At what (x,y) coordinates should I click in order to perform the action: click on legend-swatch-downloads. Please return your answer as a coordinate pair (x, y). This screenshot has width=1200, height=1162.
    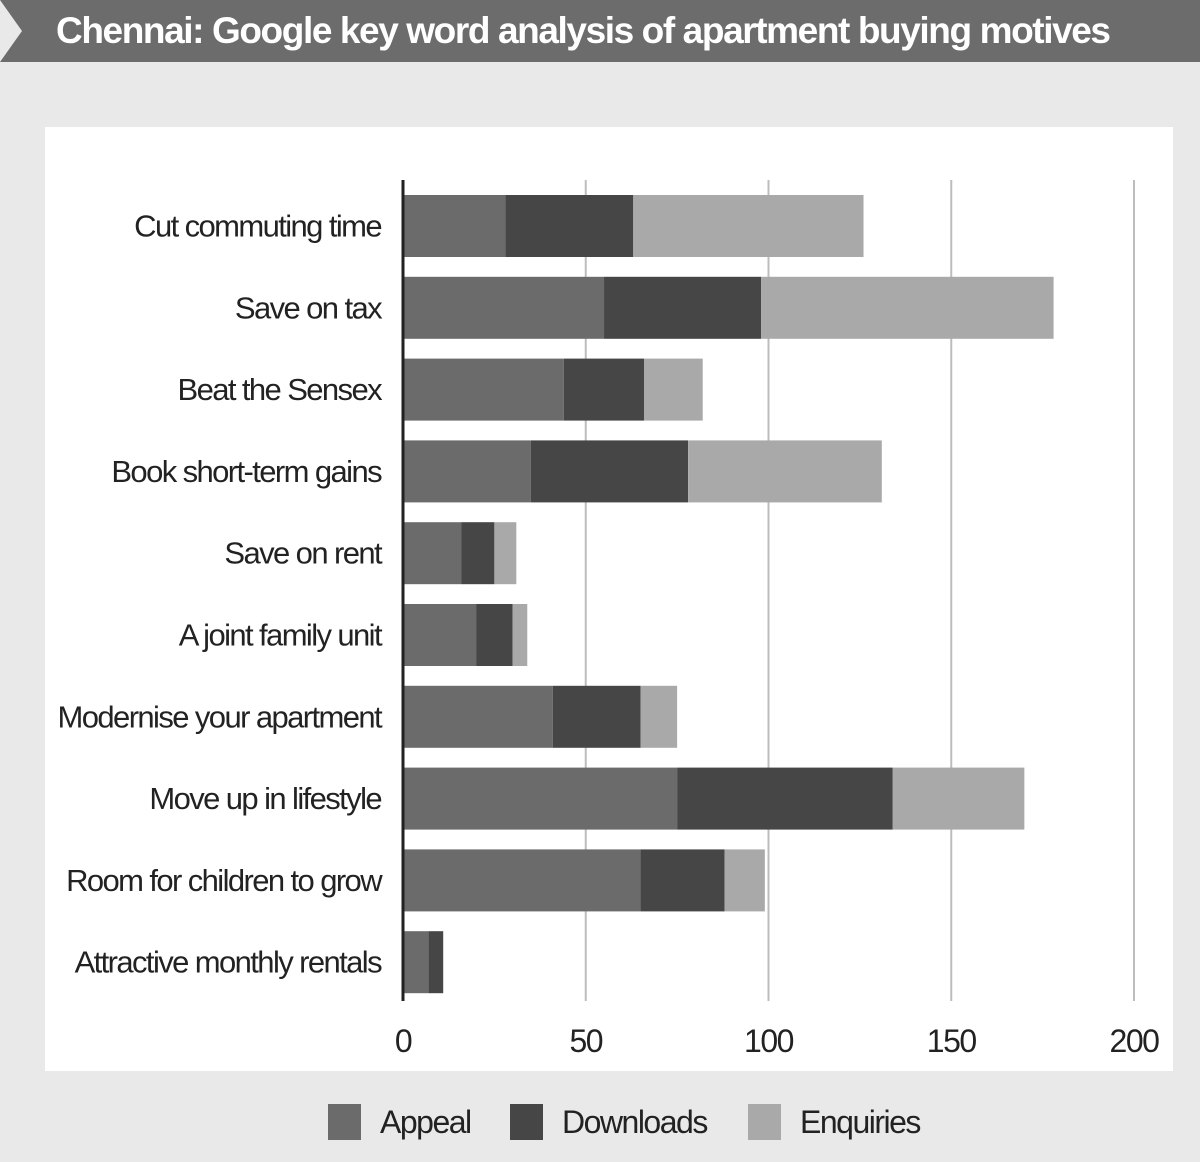
    Looking at the image, I should click on (526, 1122).